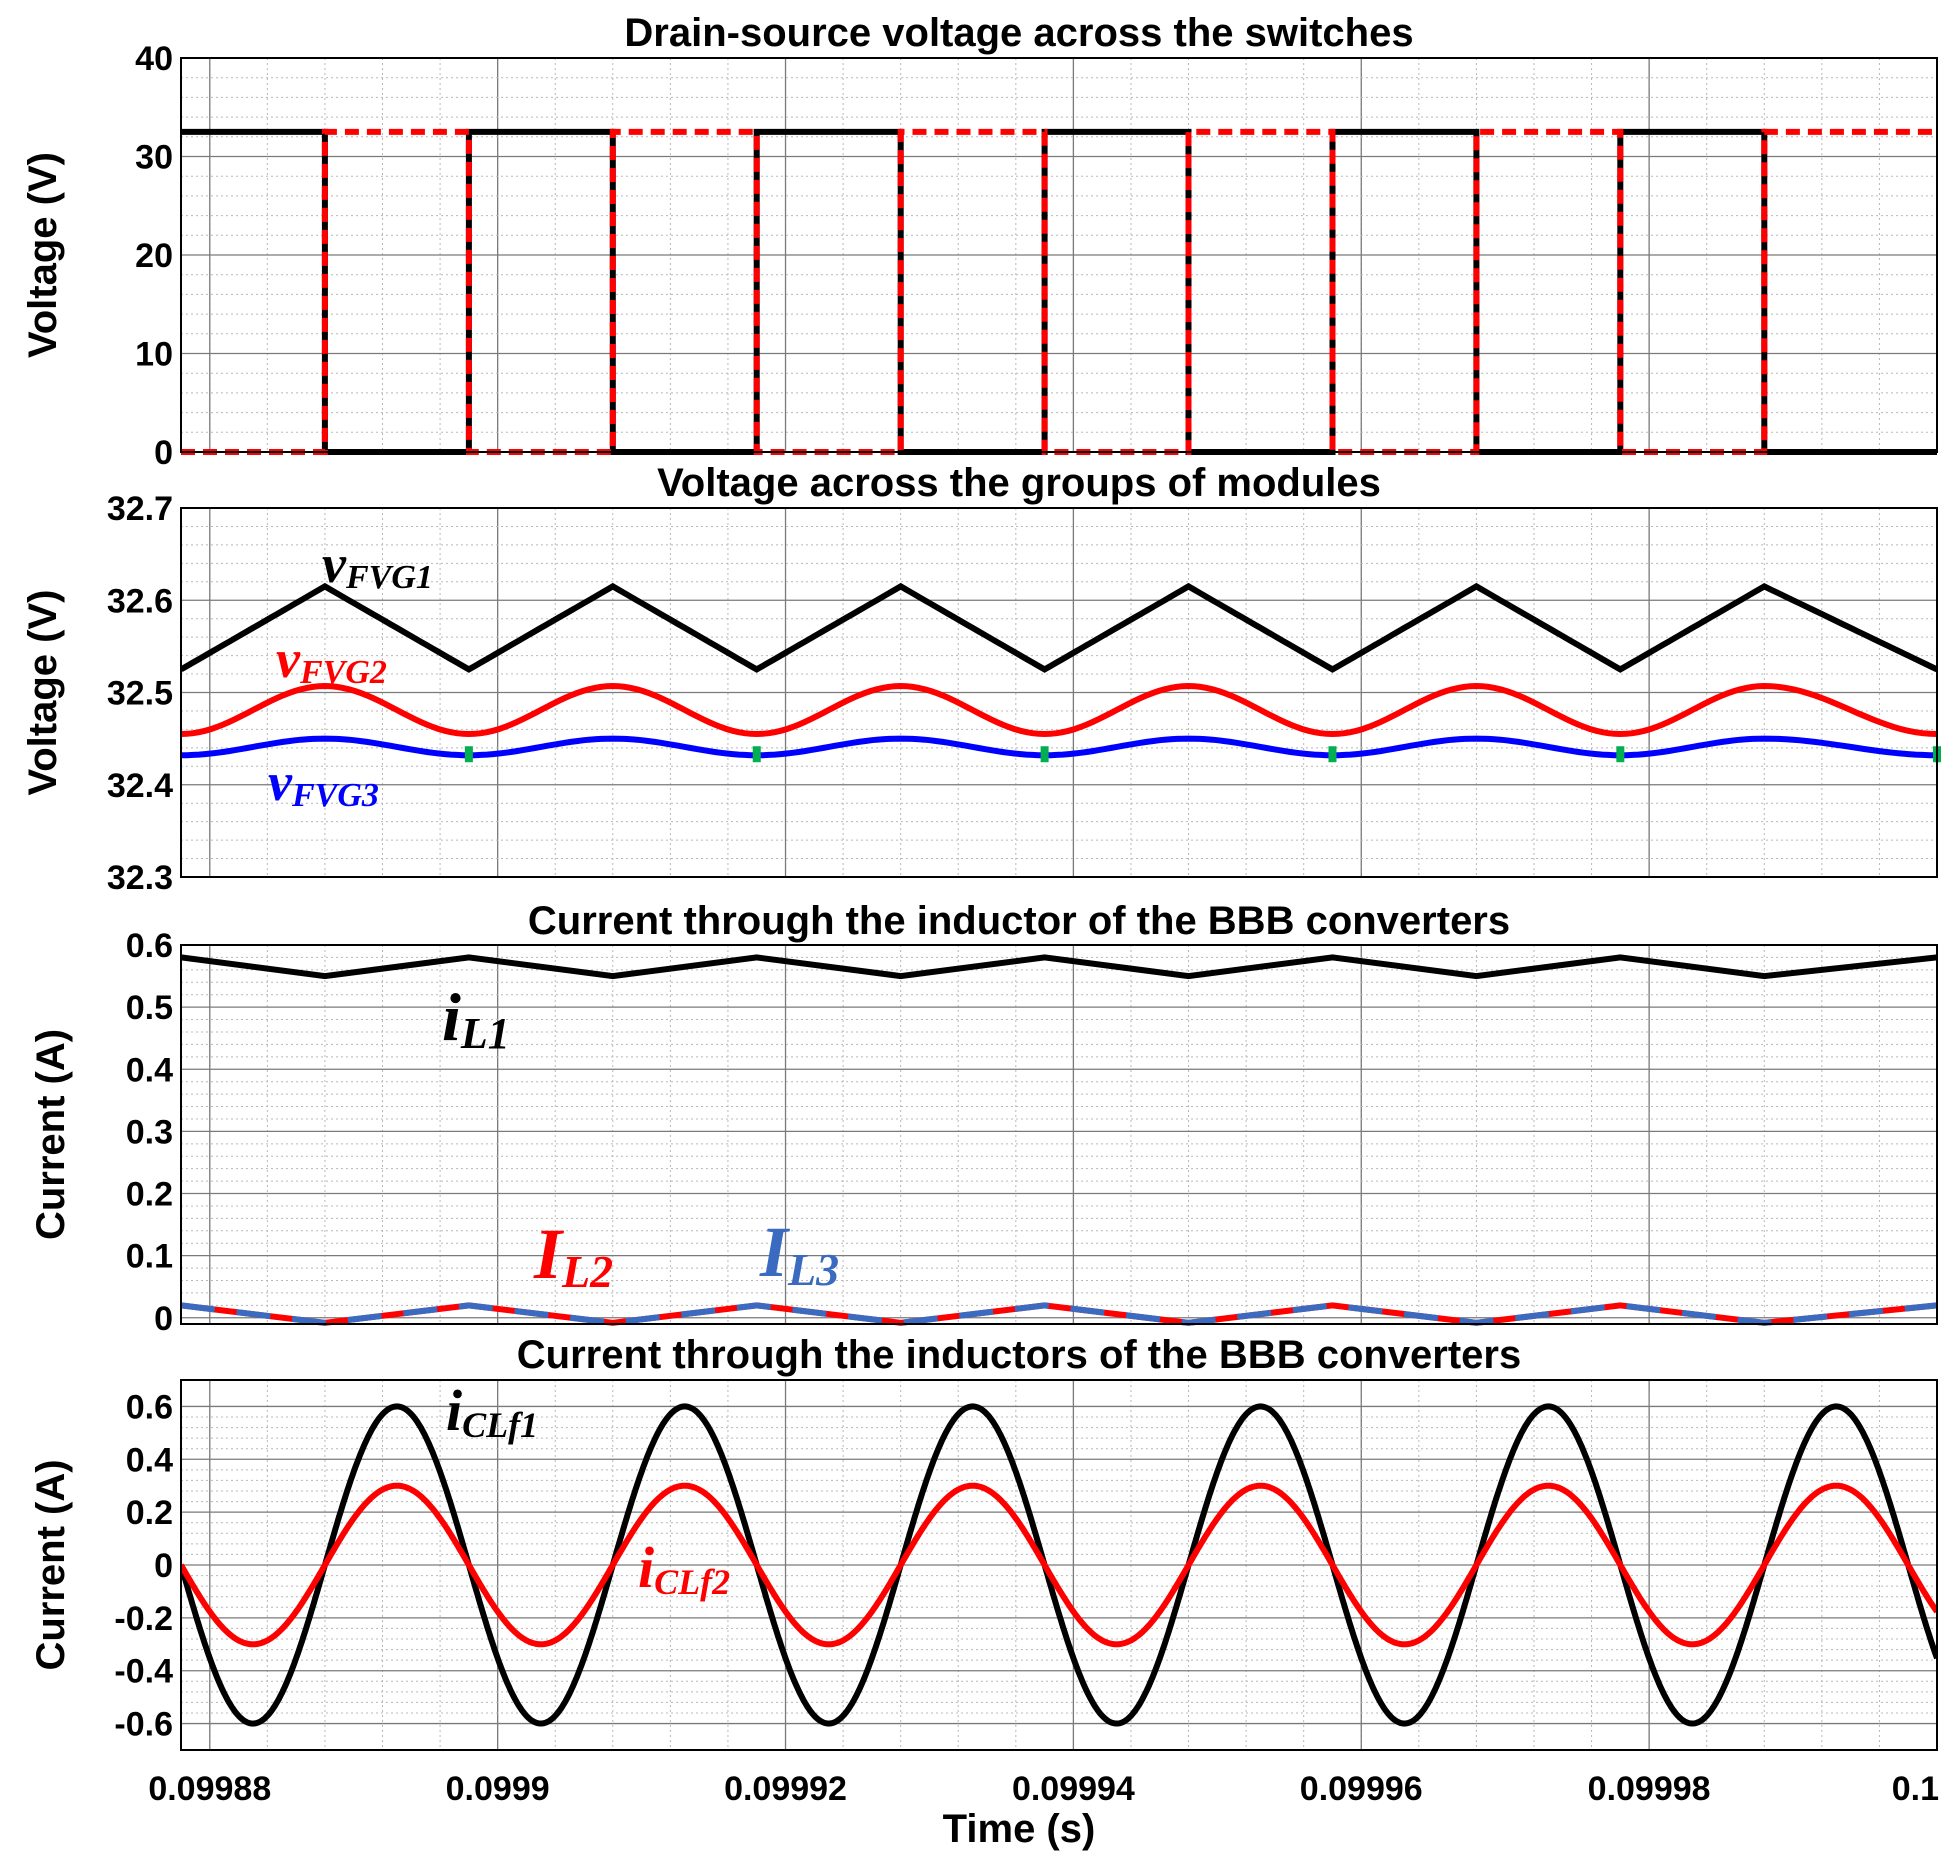  Describe the element at coordinates (143, 1619) in the screenshot. I see `y-tick-label: -0.2` at that location.